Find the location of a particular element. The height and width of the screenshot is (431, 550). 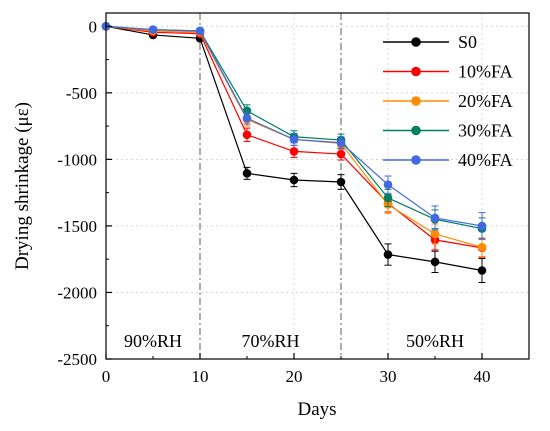

legend-label: 30%FA is located at coordinates (485, 131).